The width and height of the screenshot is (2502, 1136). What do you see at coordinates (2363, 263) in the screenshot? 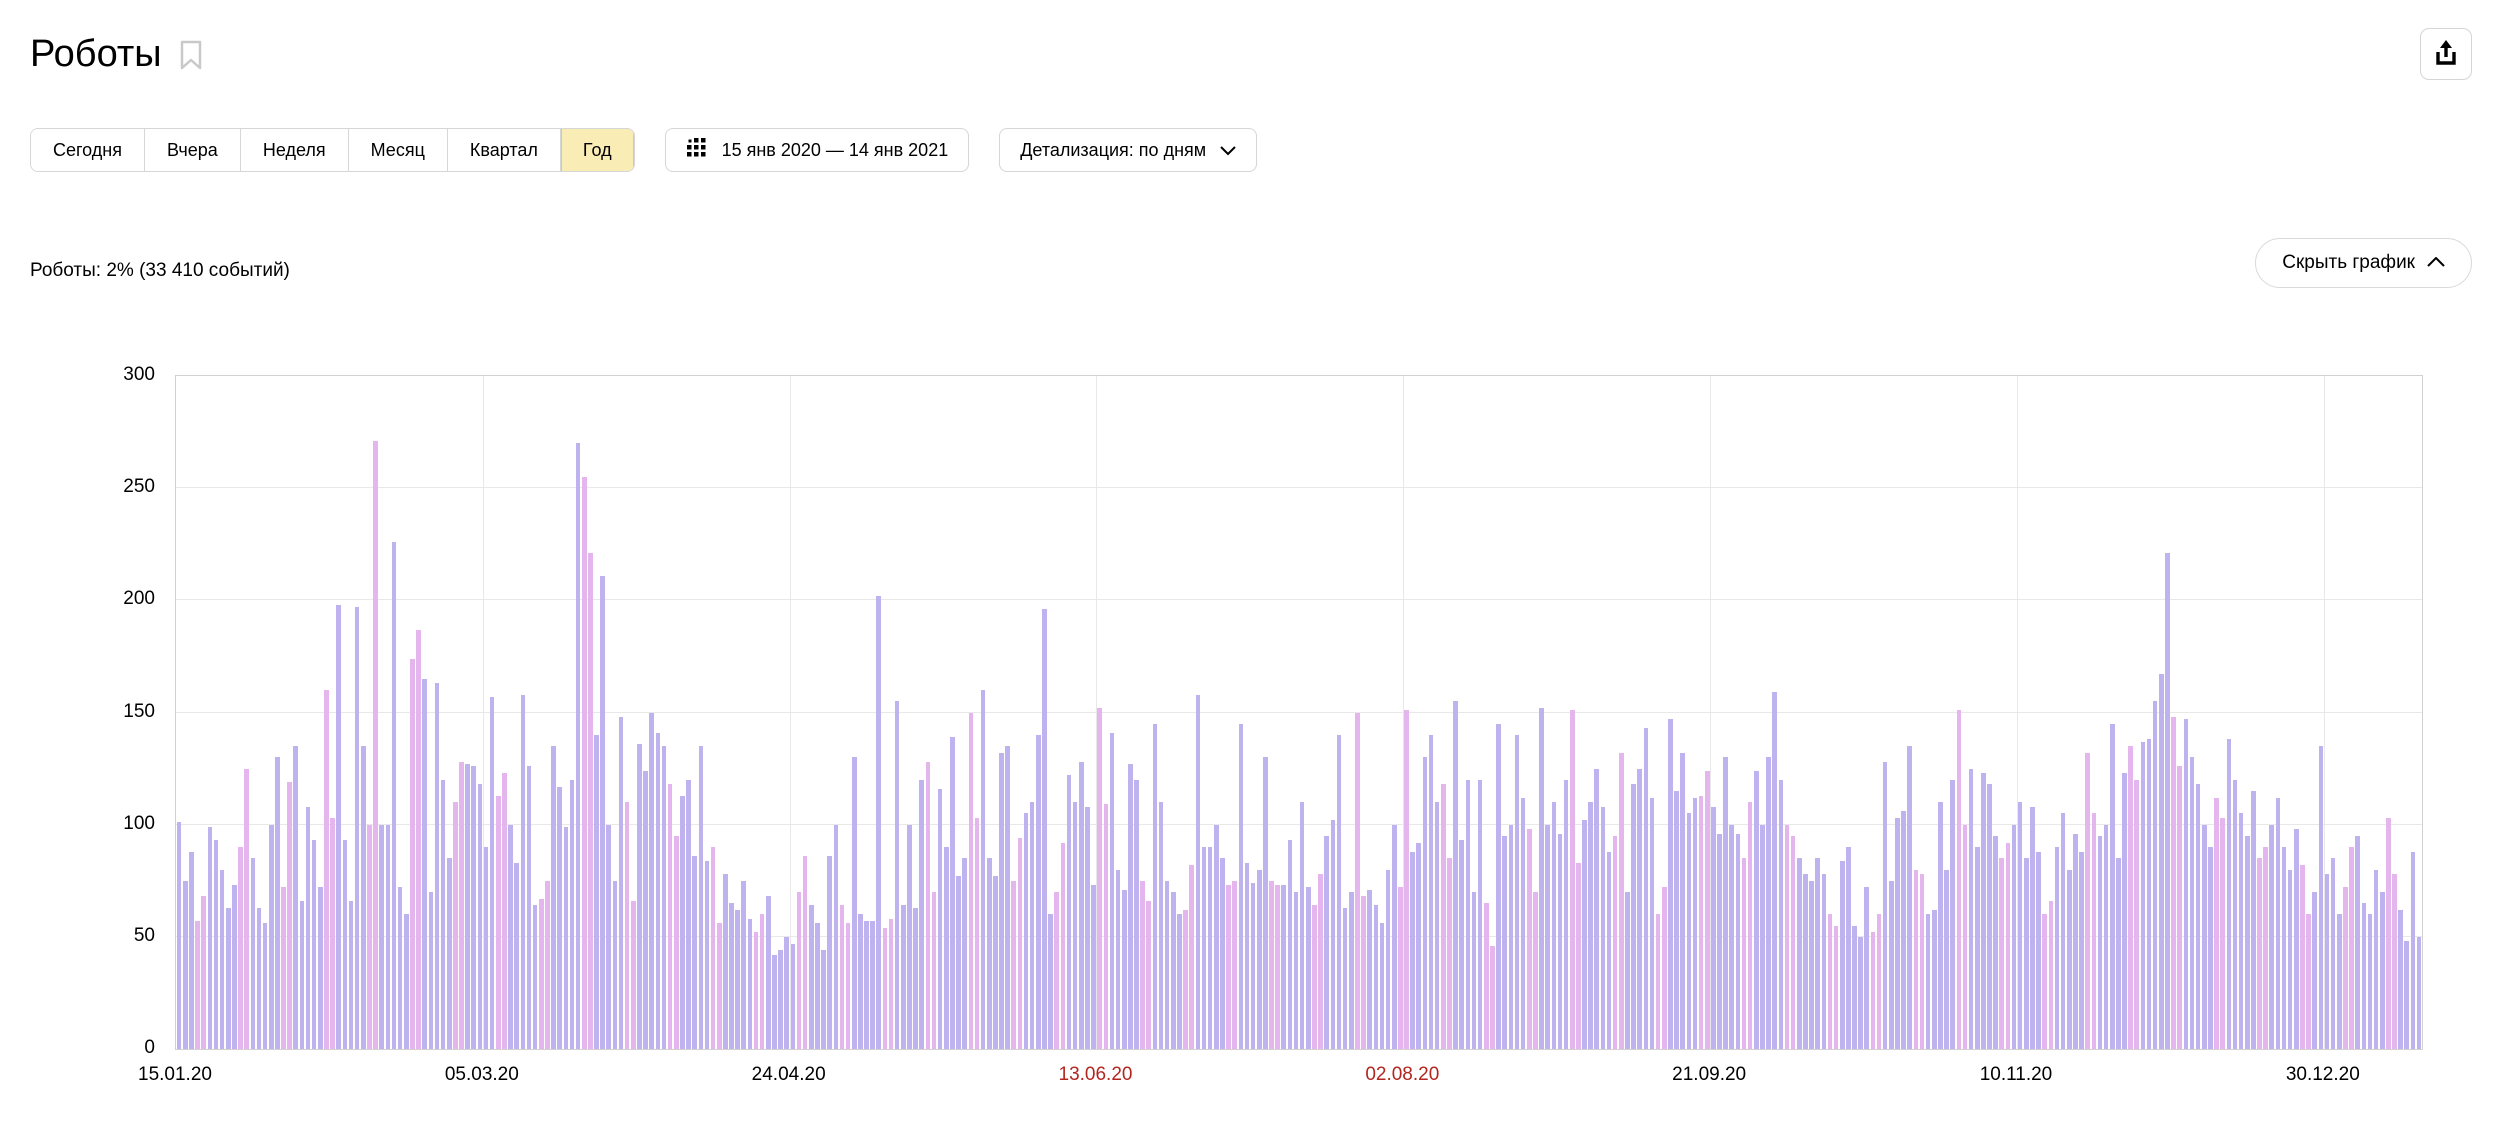
I see `hide-chart-button: Скрыть график` at bounding box center [2363, 263].